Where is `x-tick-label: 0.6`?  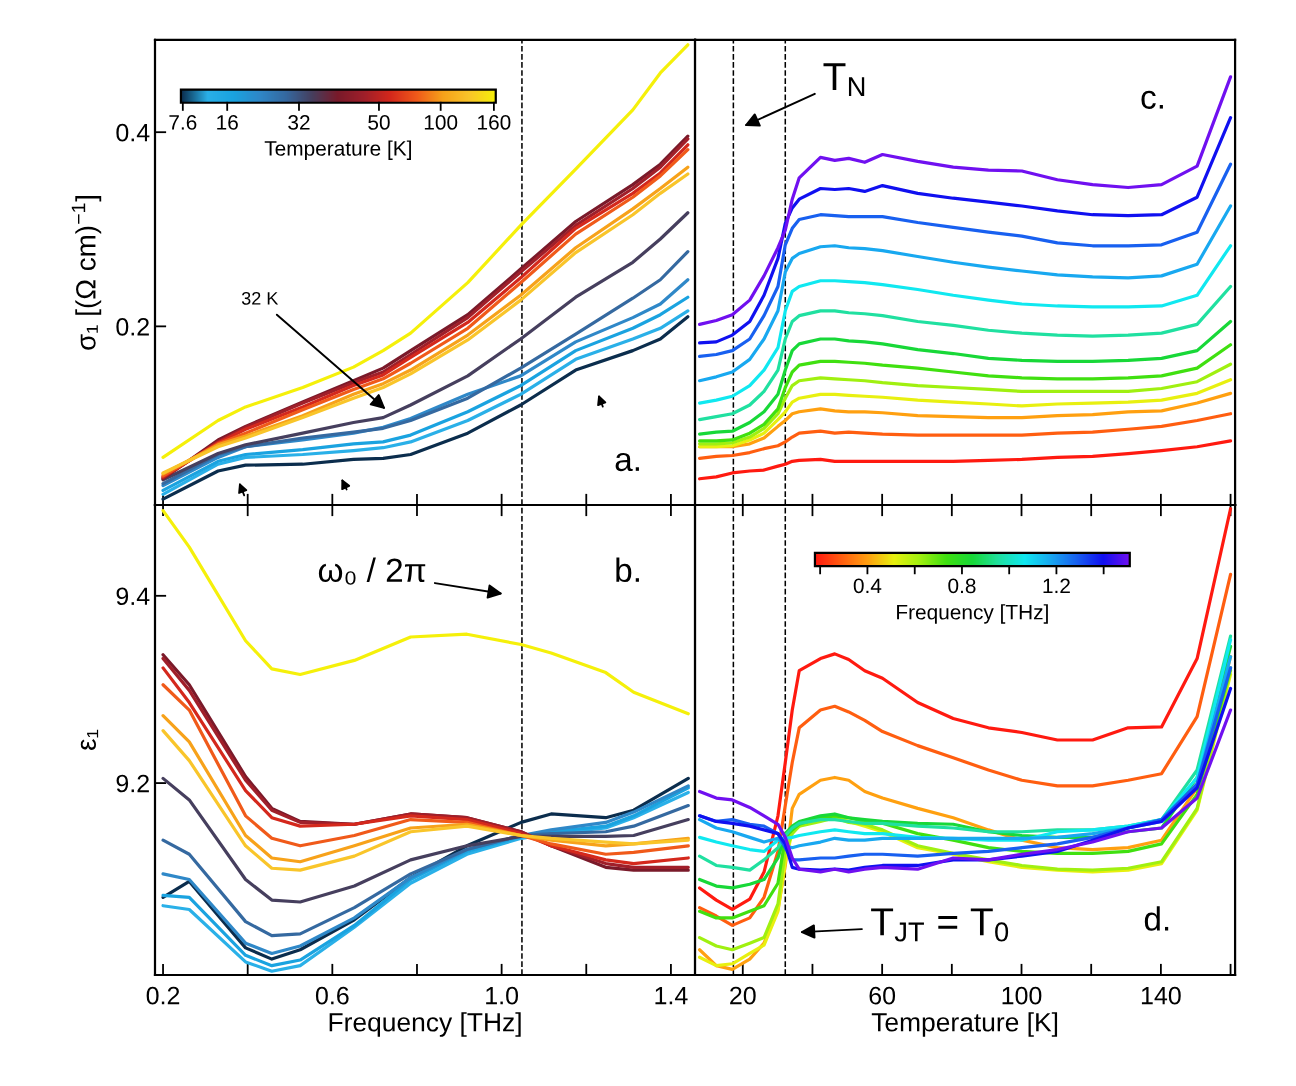
x-tick-label: 0.6 is located at coordinates (332, 995).